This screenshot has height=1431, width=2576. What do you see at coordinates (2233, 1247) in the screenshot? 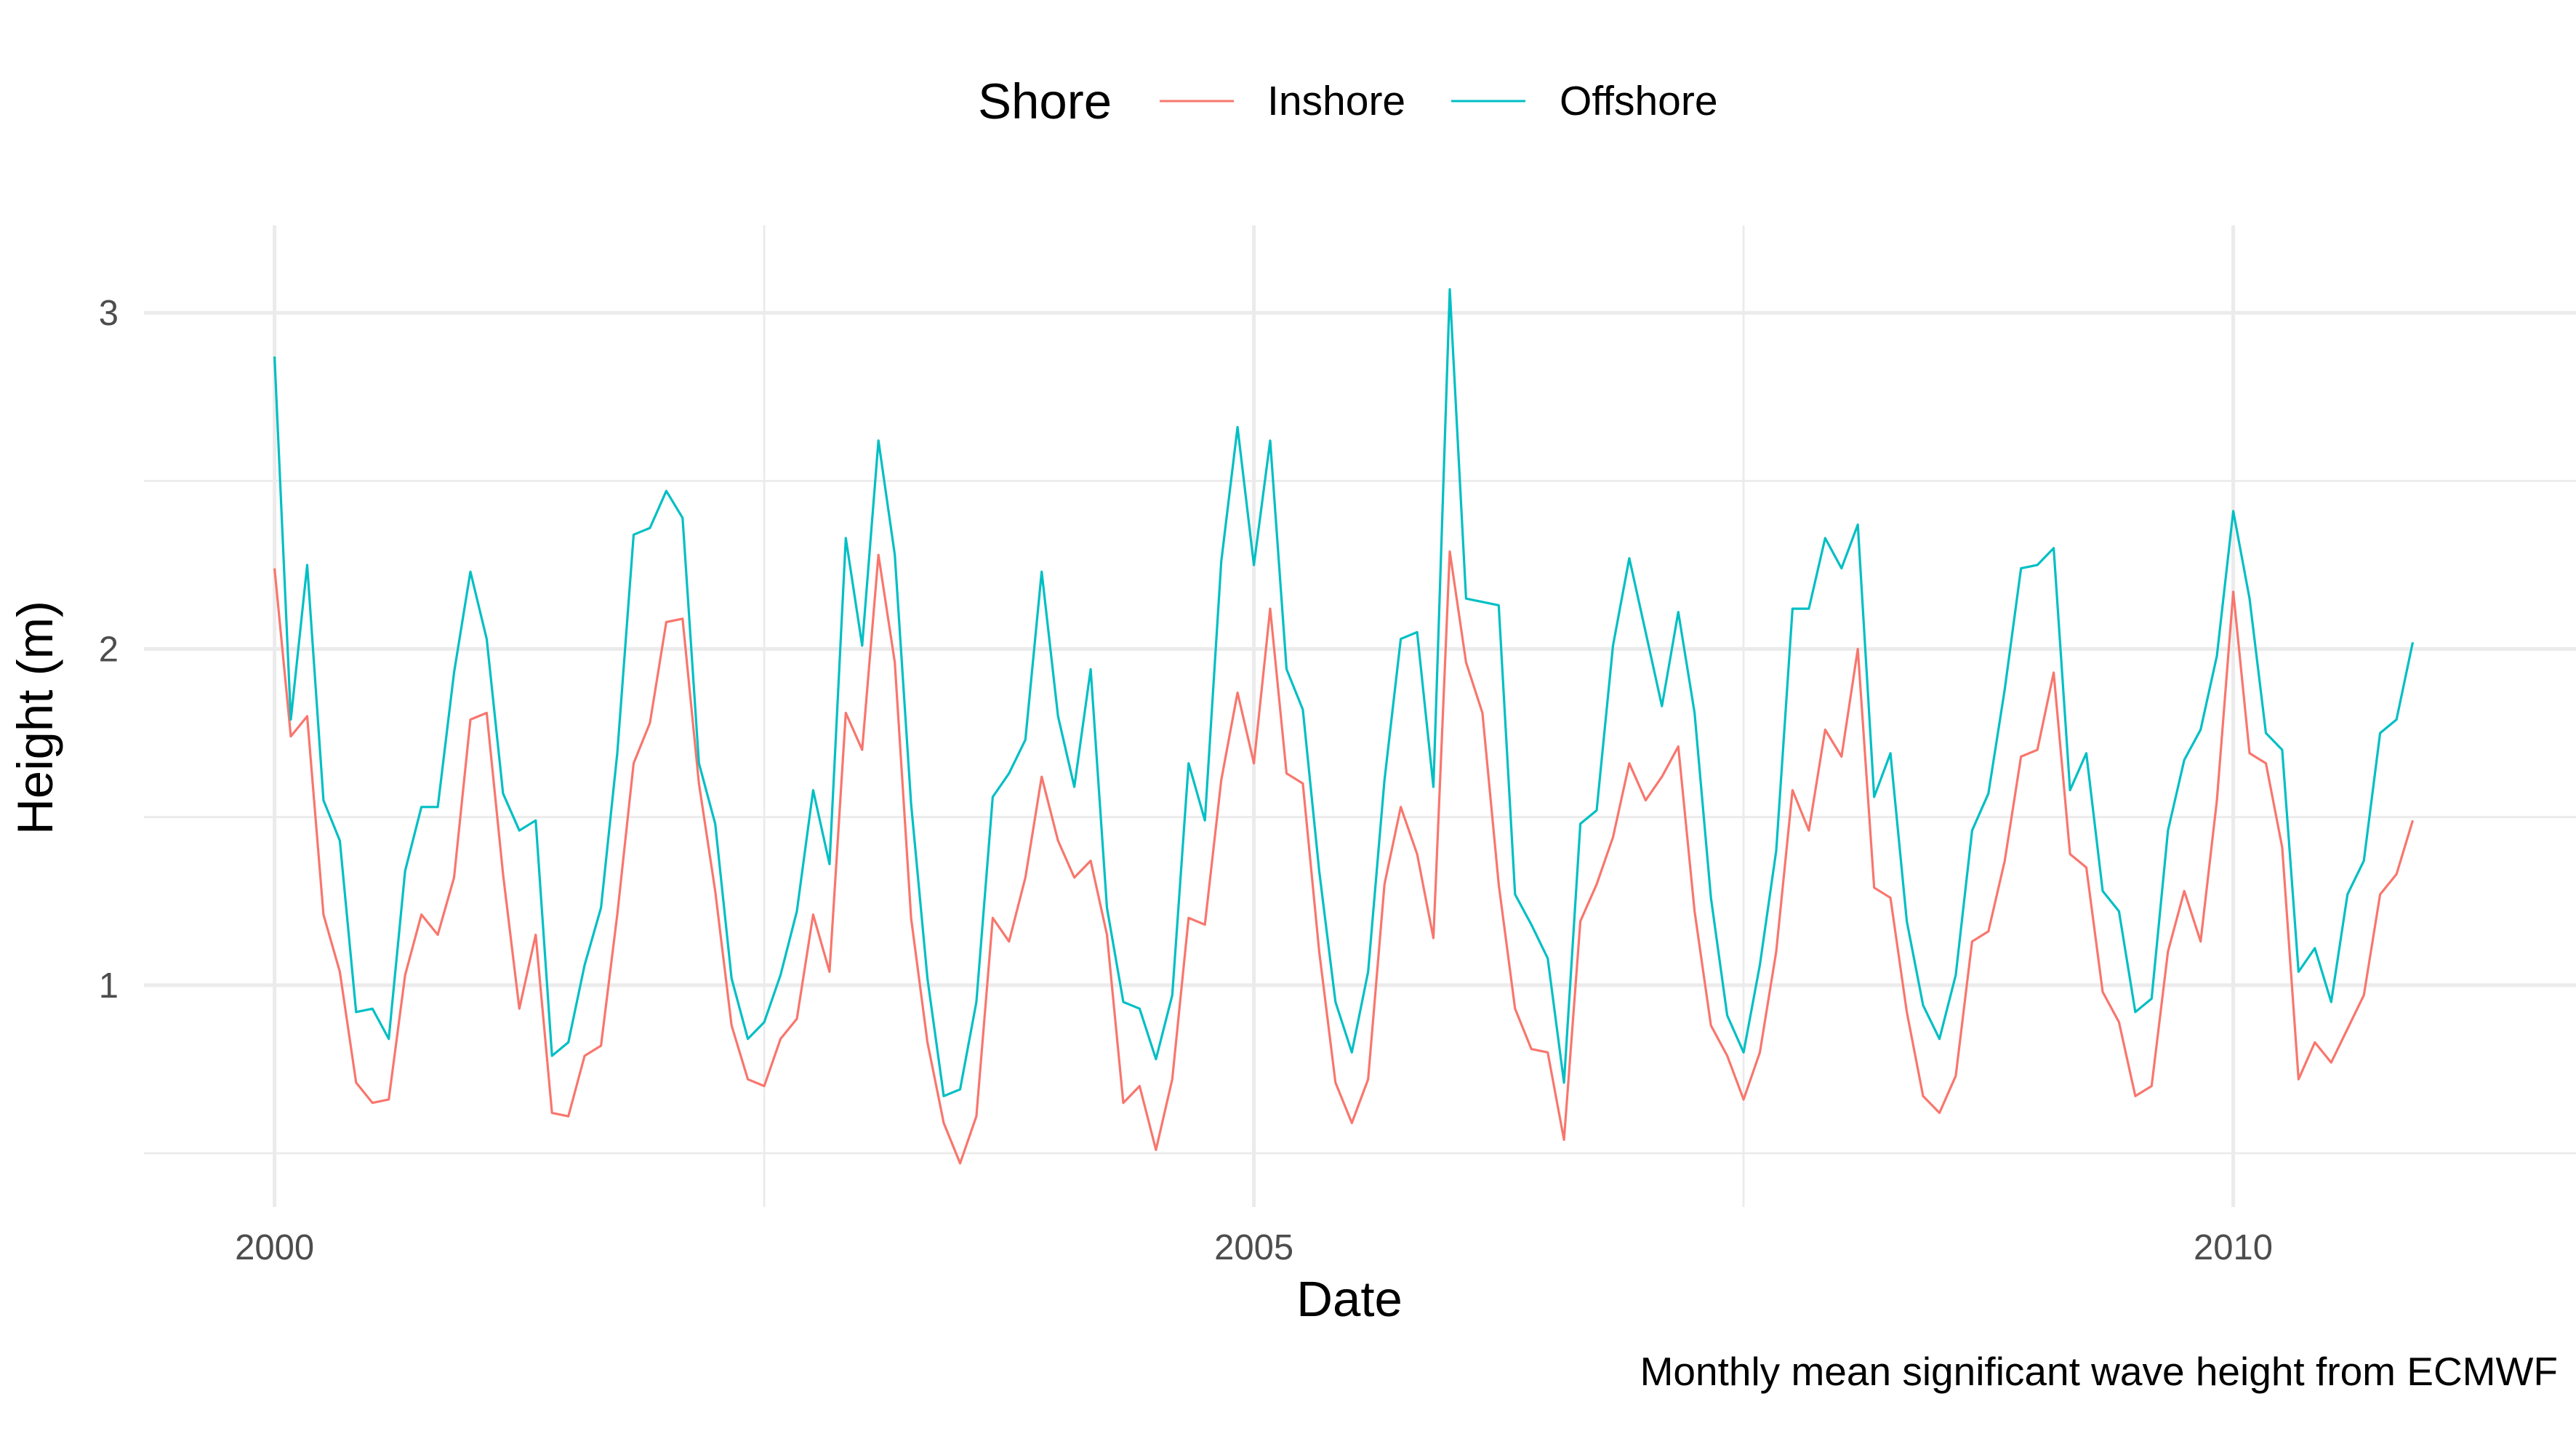
I see `x-tick-label: 2010` at bounding box center [2233, 1247].